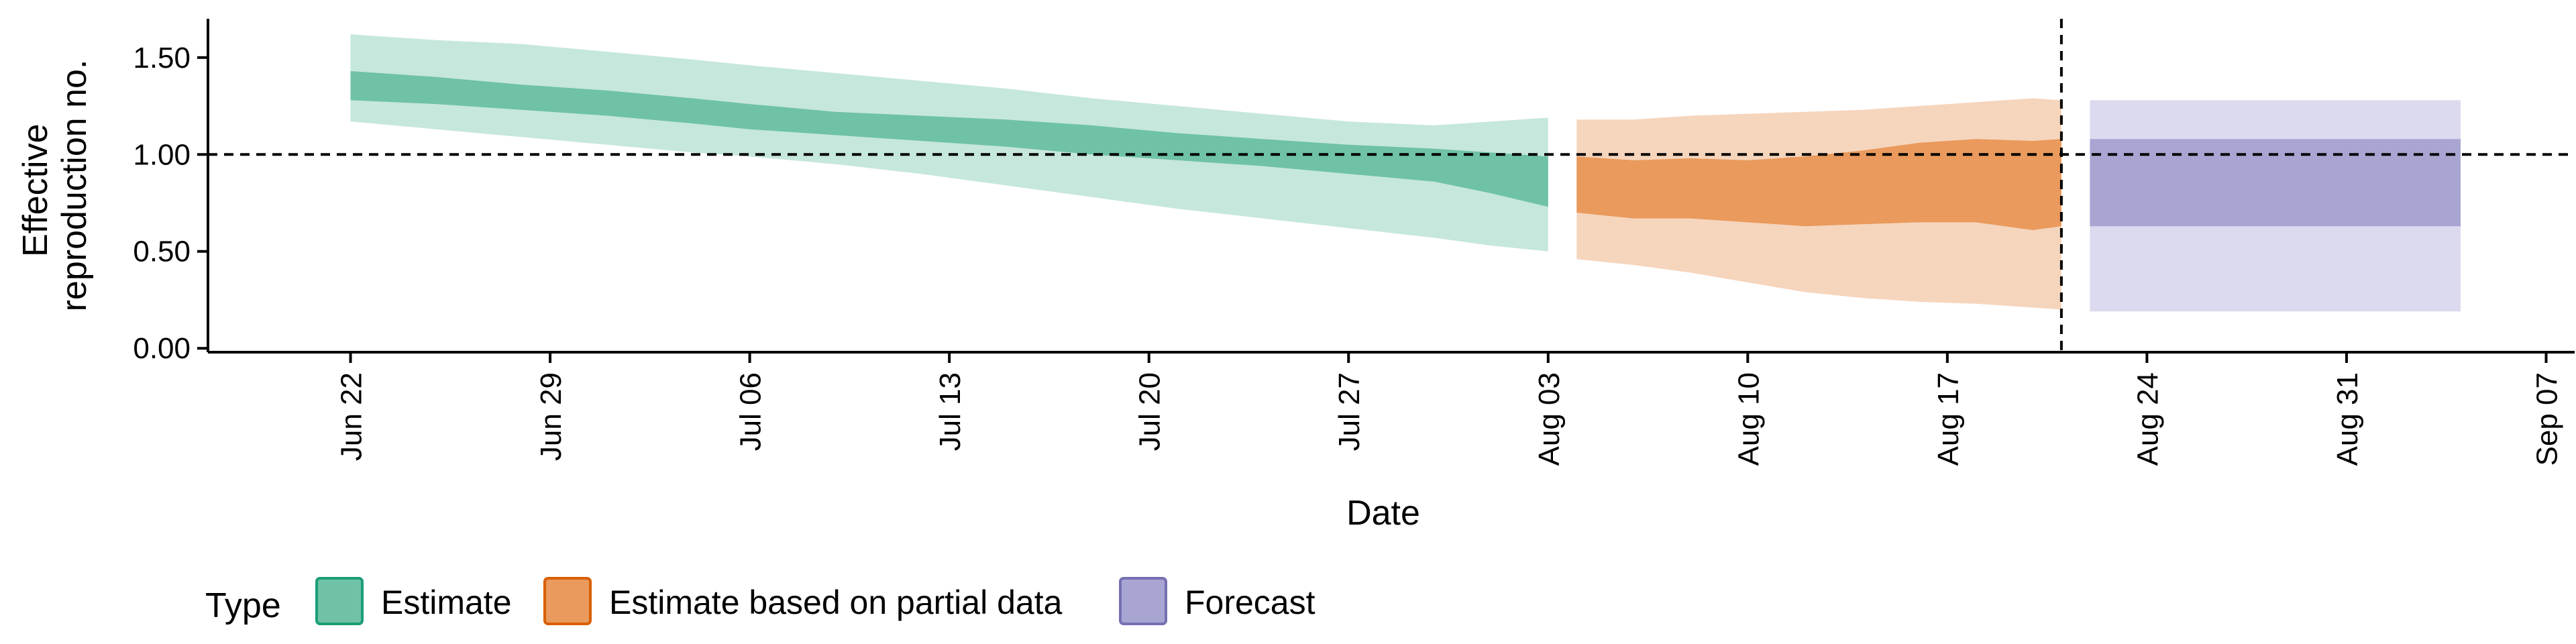  What do you see at coordinates (2147, 419) in the screenshot?
I see `x-tick-label: Aug 24` at bounding box center [2147, 419].